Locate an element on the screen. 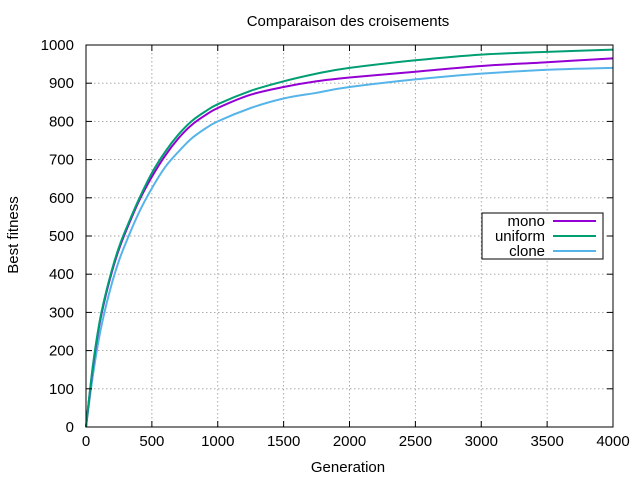 The image size is (640, 480). y-tick-label: 0 is located at coordinates (70, 427).